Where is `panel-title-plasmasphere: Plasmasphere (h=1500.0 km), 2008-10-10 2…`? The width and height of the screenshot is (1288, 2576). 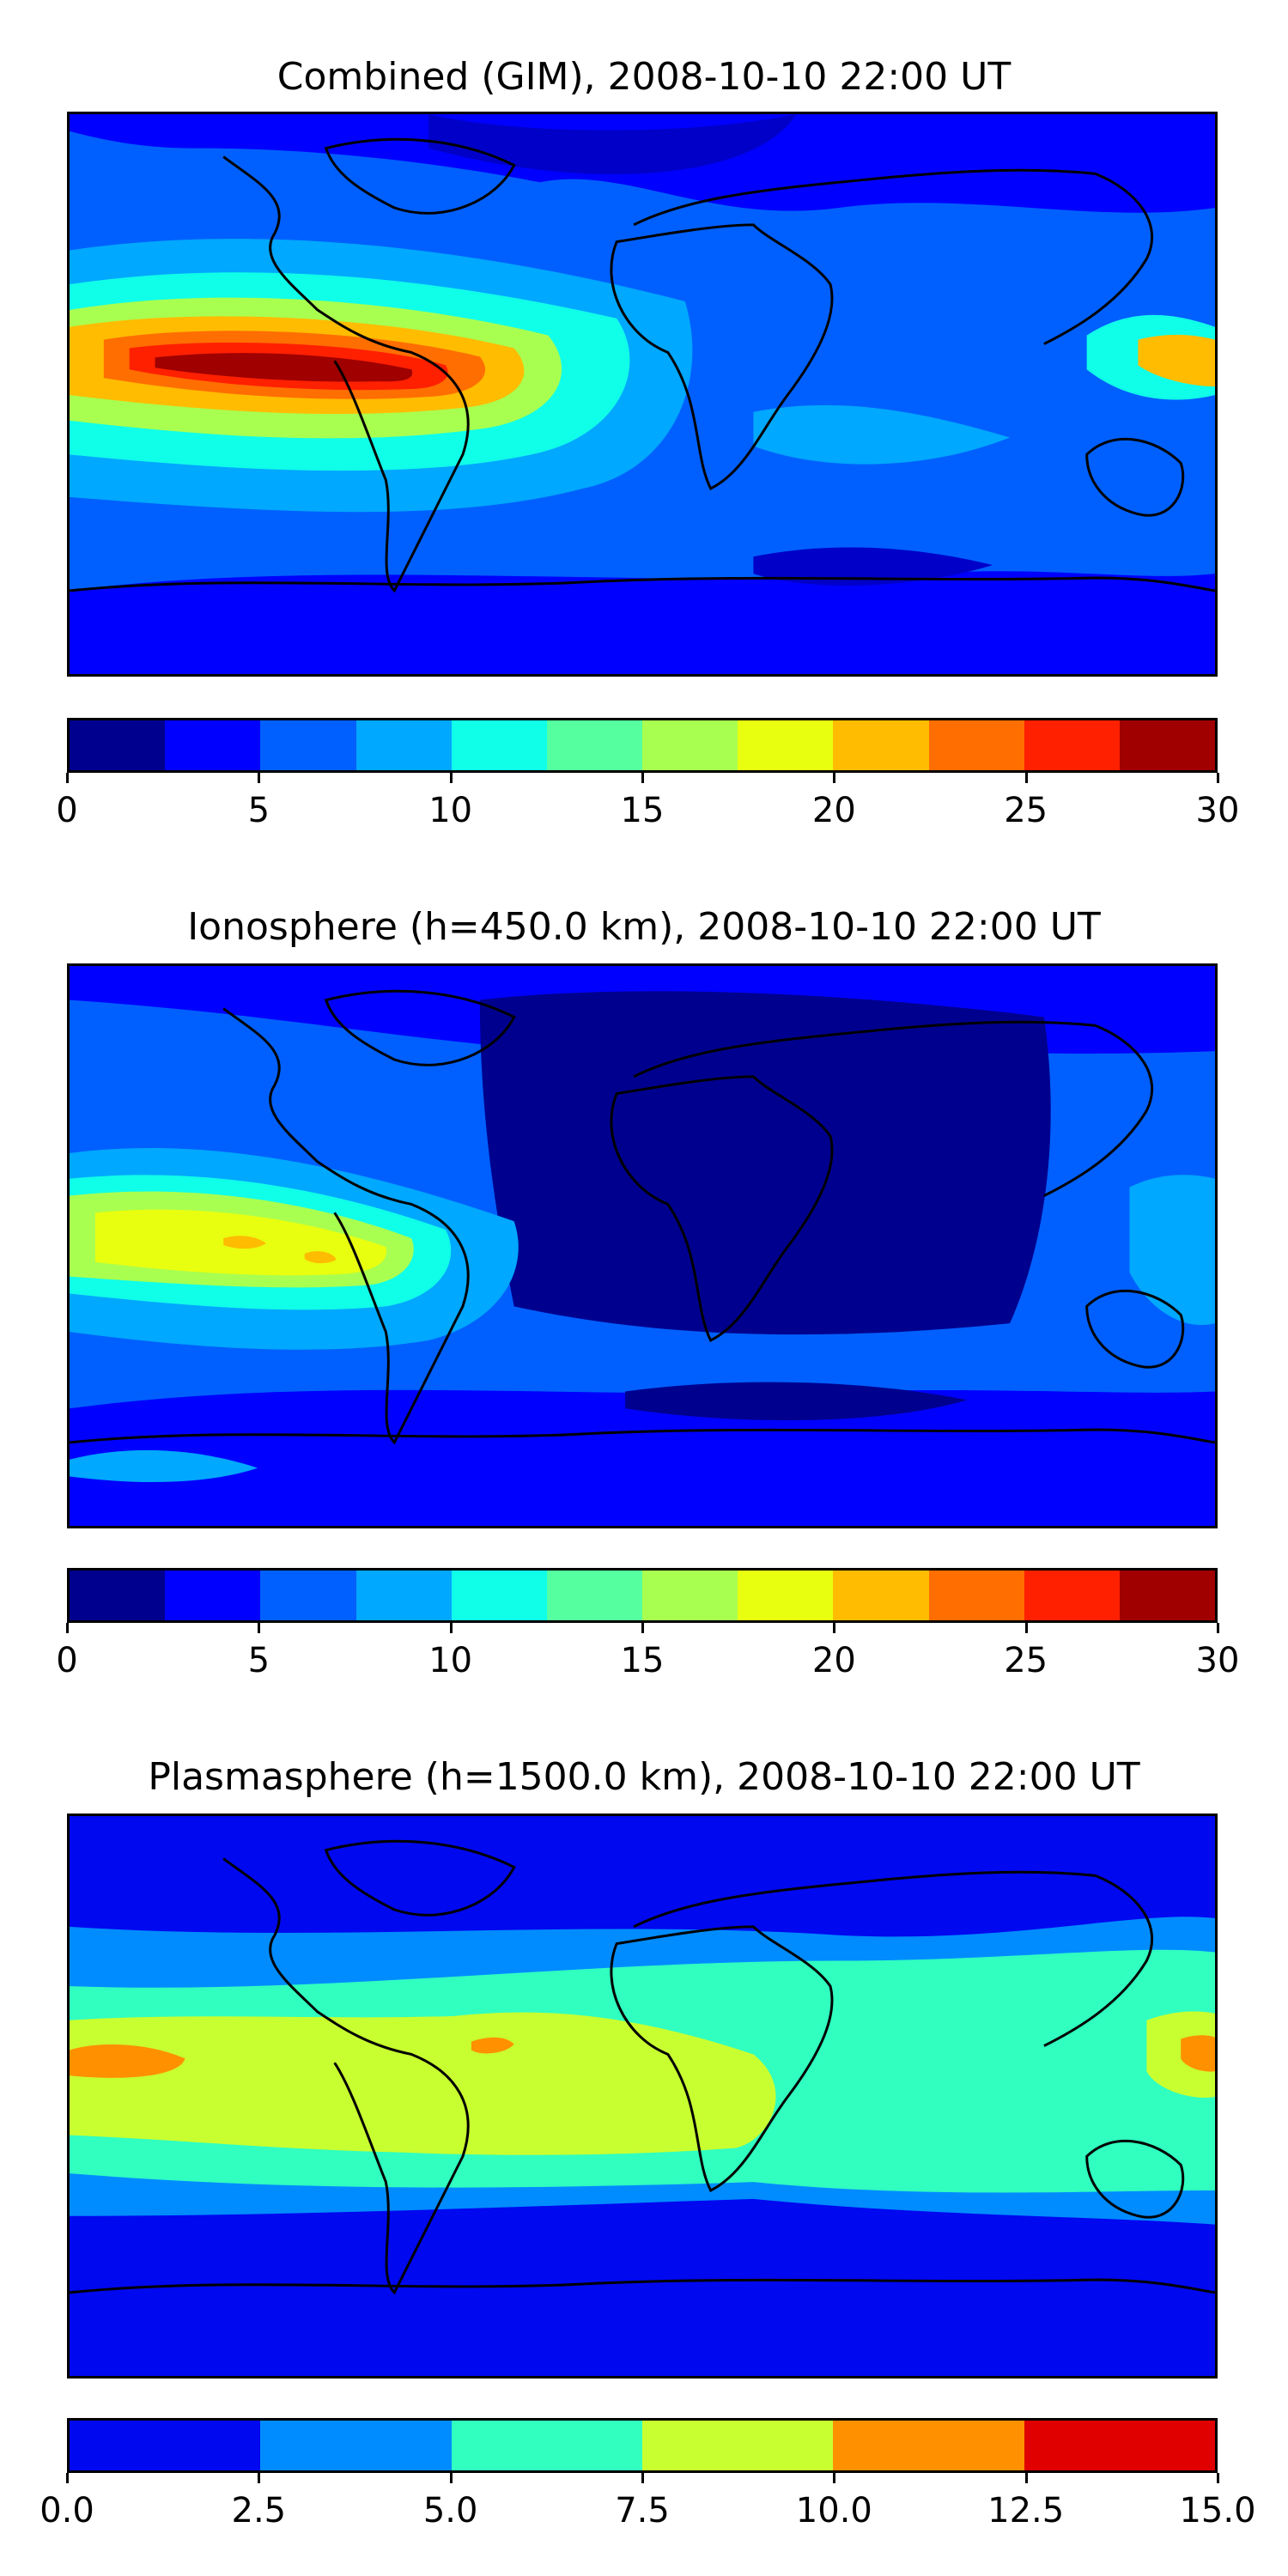 panel-title-plasmasphere: Plasmasphere (h=1500.0 km), 2008-10-10 2… is located at coordinates (644, 1777).